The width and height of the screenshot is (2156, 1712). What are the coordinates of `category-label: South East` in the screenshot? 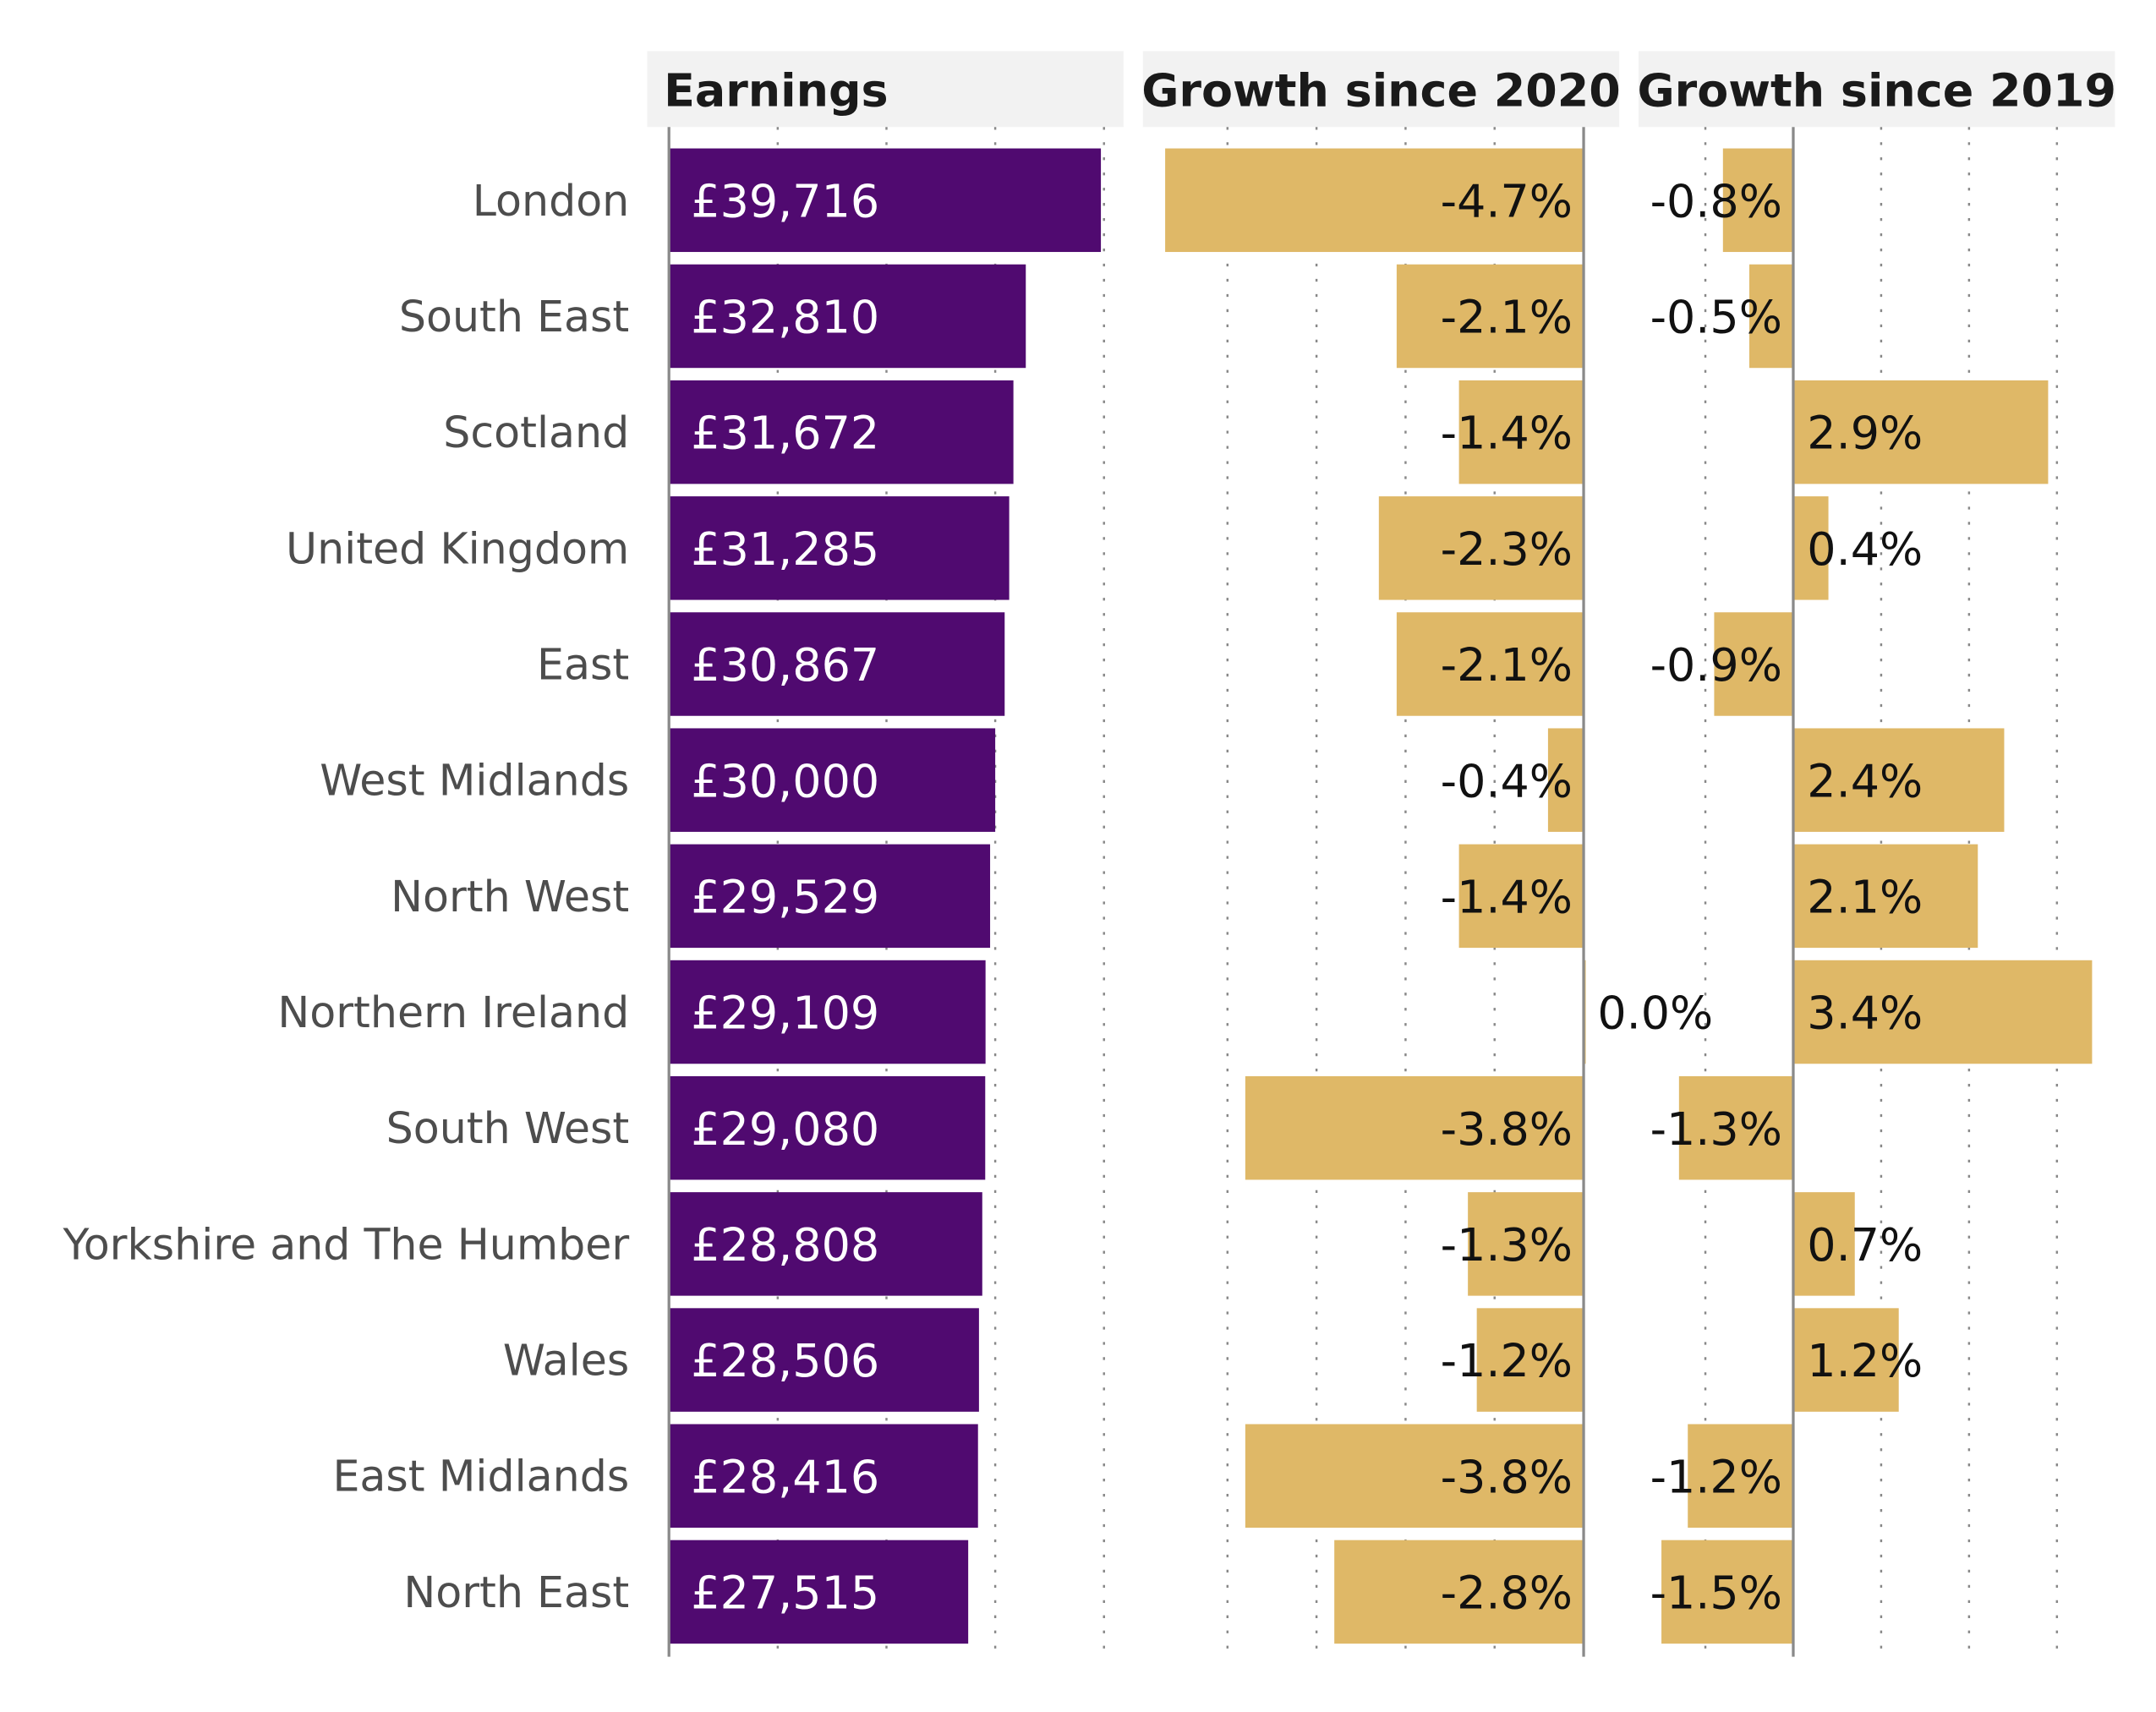 It's located at (514, 317).